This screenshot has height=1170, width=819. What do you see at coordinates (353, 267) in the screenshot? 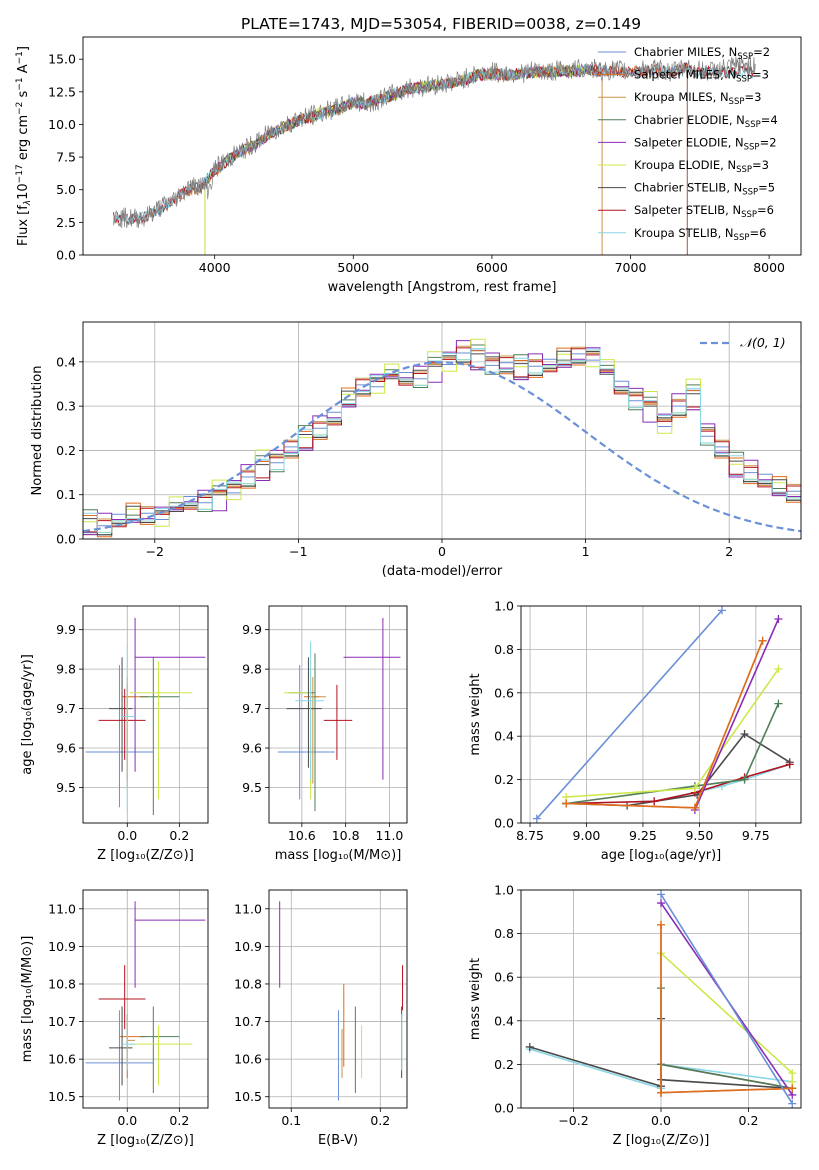
I see `x-tick-label: 5000` at bounding box center [353, 267].